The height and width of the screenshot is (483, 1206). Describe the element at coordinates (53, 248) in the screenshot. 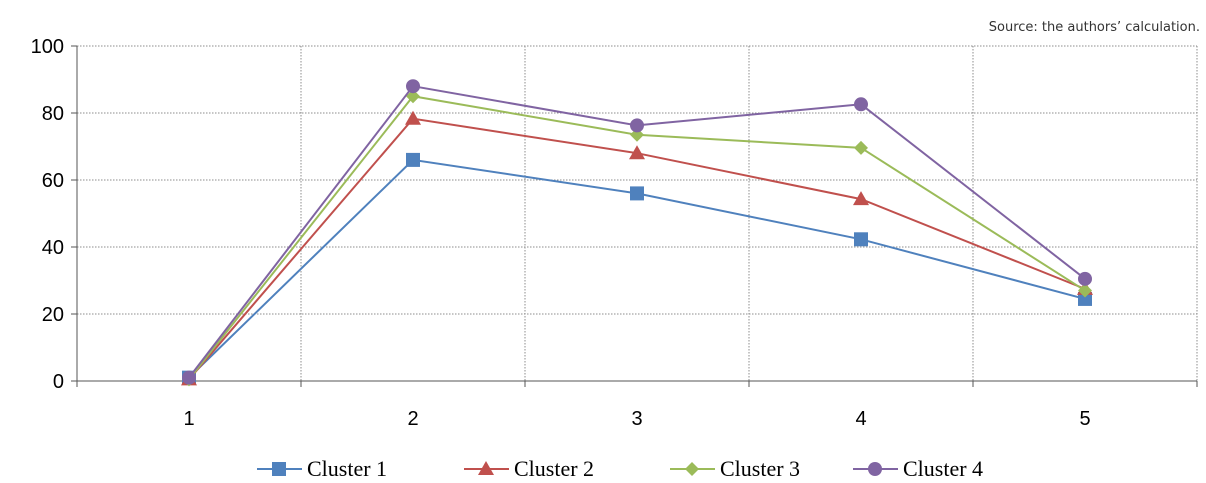

I see `y-tick-label-2: 40` at that location.